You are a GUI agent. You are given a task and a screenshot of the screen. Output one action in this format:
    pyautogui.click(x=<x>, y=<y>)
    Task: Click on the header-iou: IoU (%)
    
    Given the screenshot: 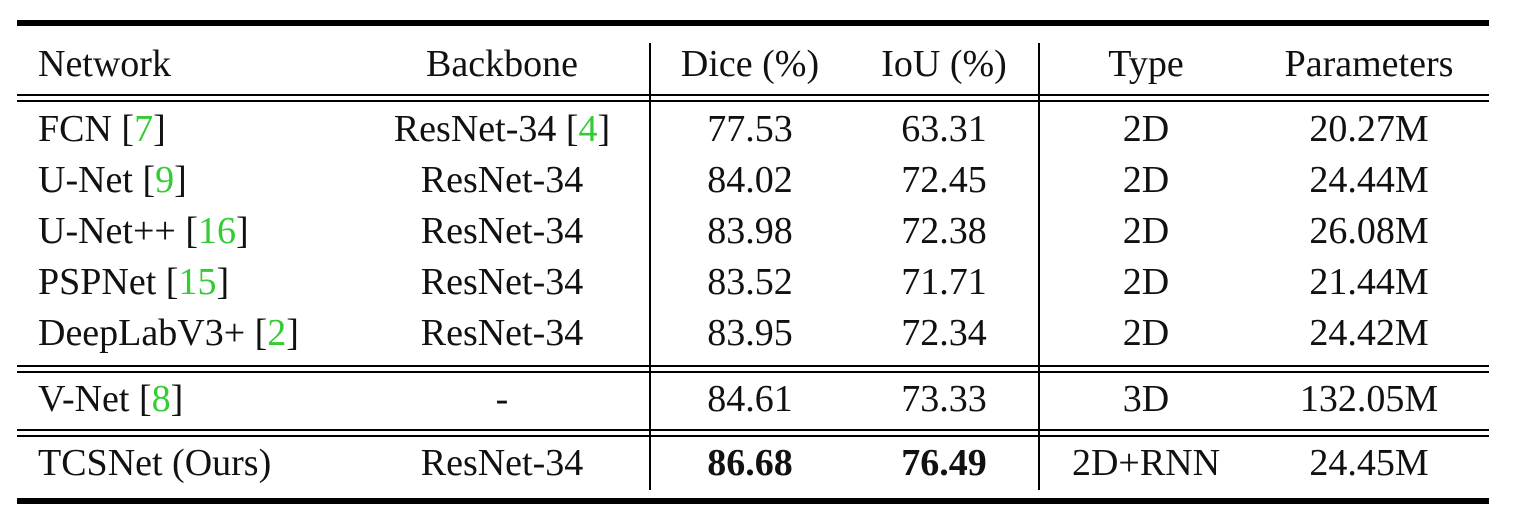 What is the action you would take?
    pyautogui.click(x=944, y=64)
    